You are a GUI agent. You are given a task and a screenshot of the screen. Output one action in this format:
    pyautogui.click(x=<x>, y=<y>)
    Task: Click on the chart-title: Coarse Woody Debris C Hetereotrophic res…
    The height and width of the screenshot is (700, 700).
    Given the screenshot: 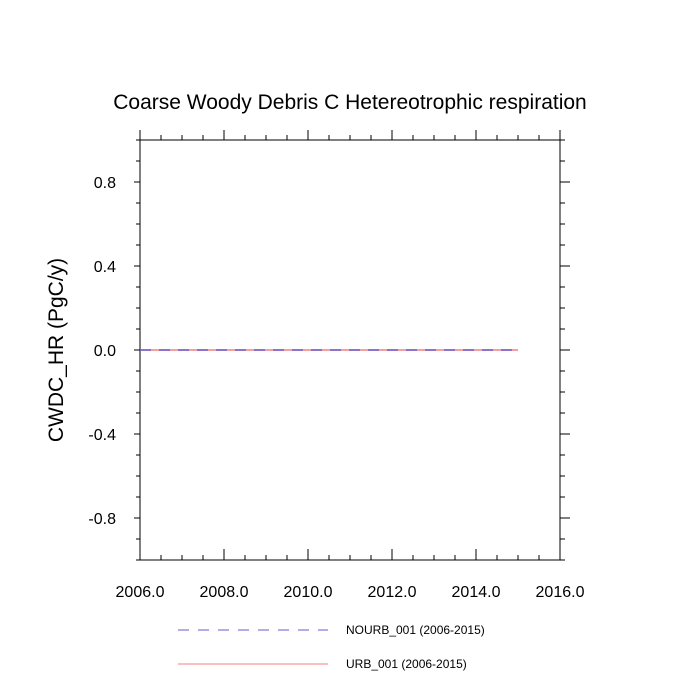 What is the action you would take?
    pyautogui.click(x=349, y=102)
    